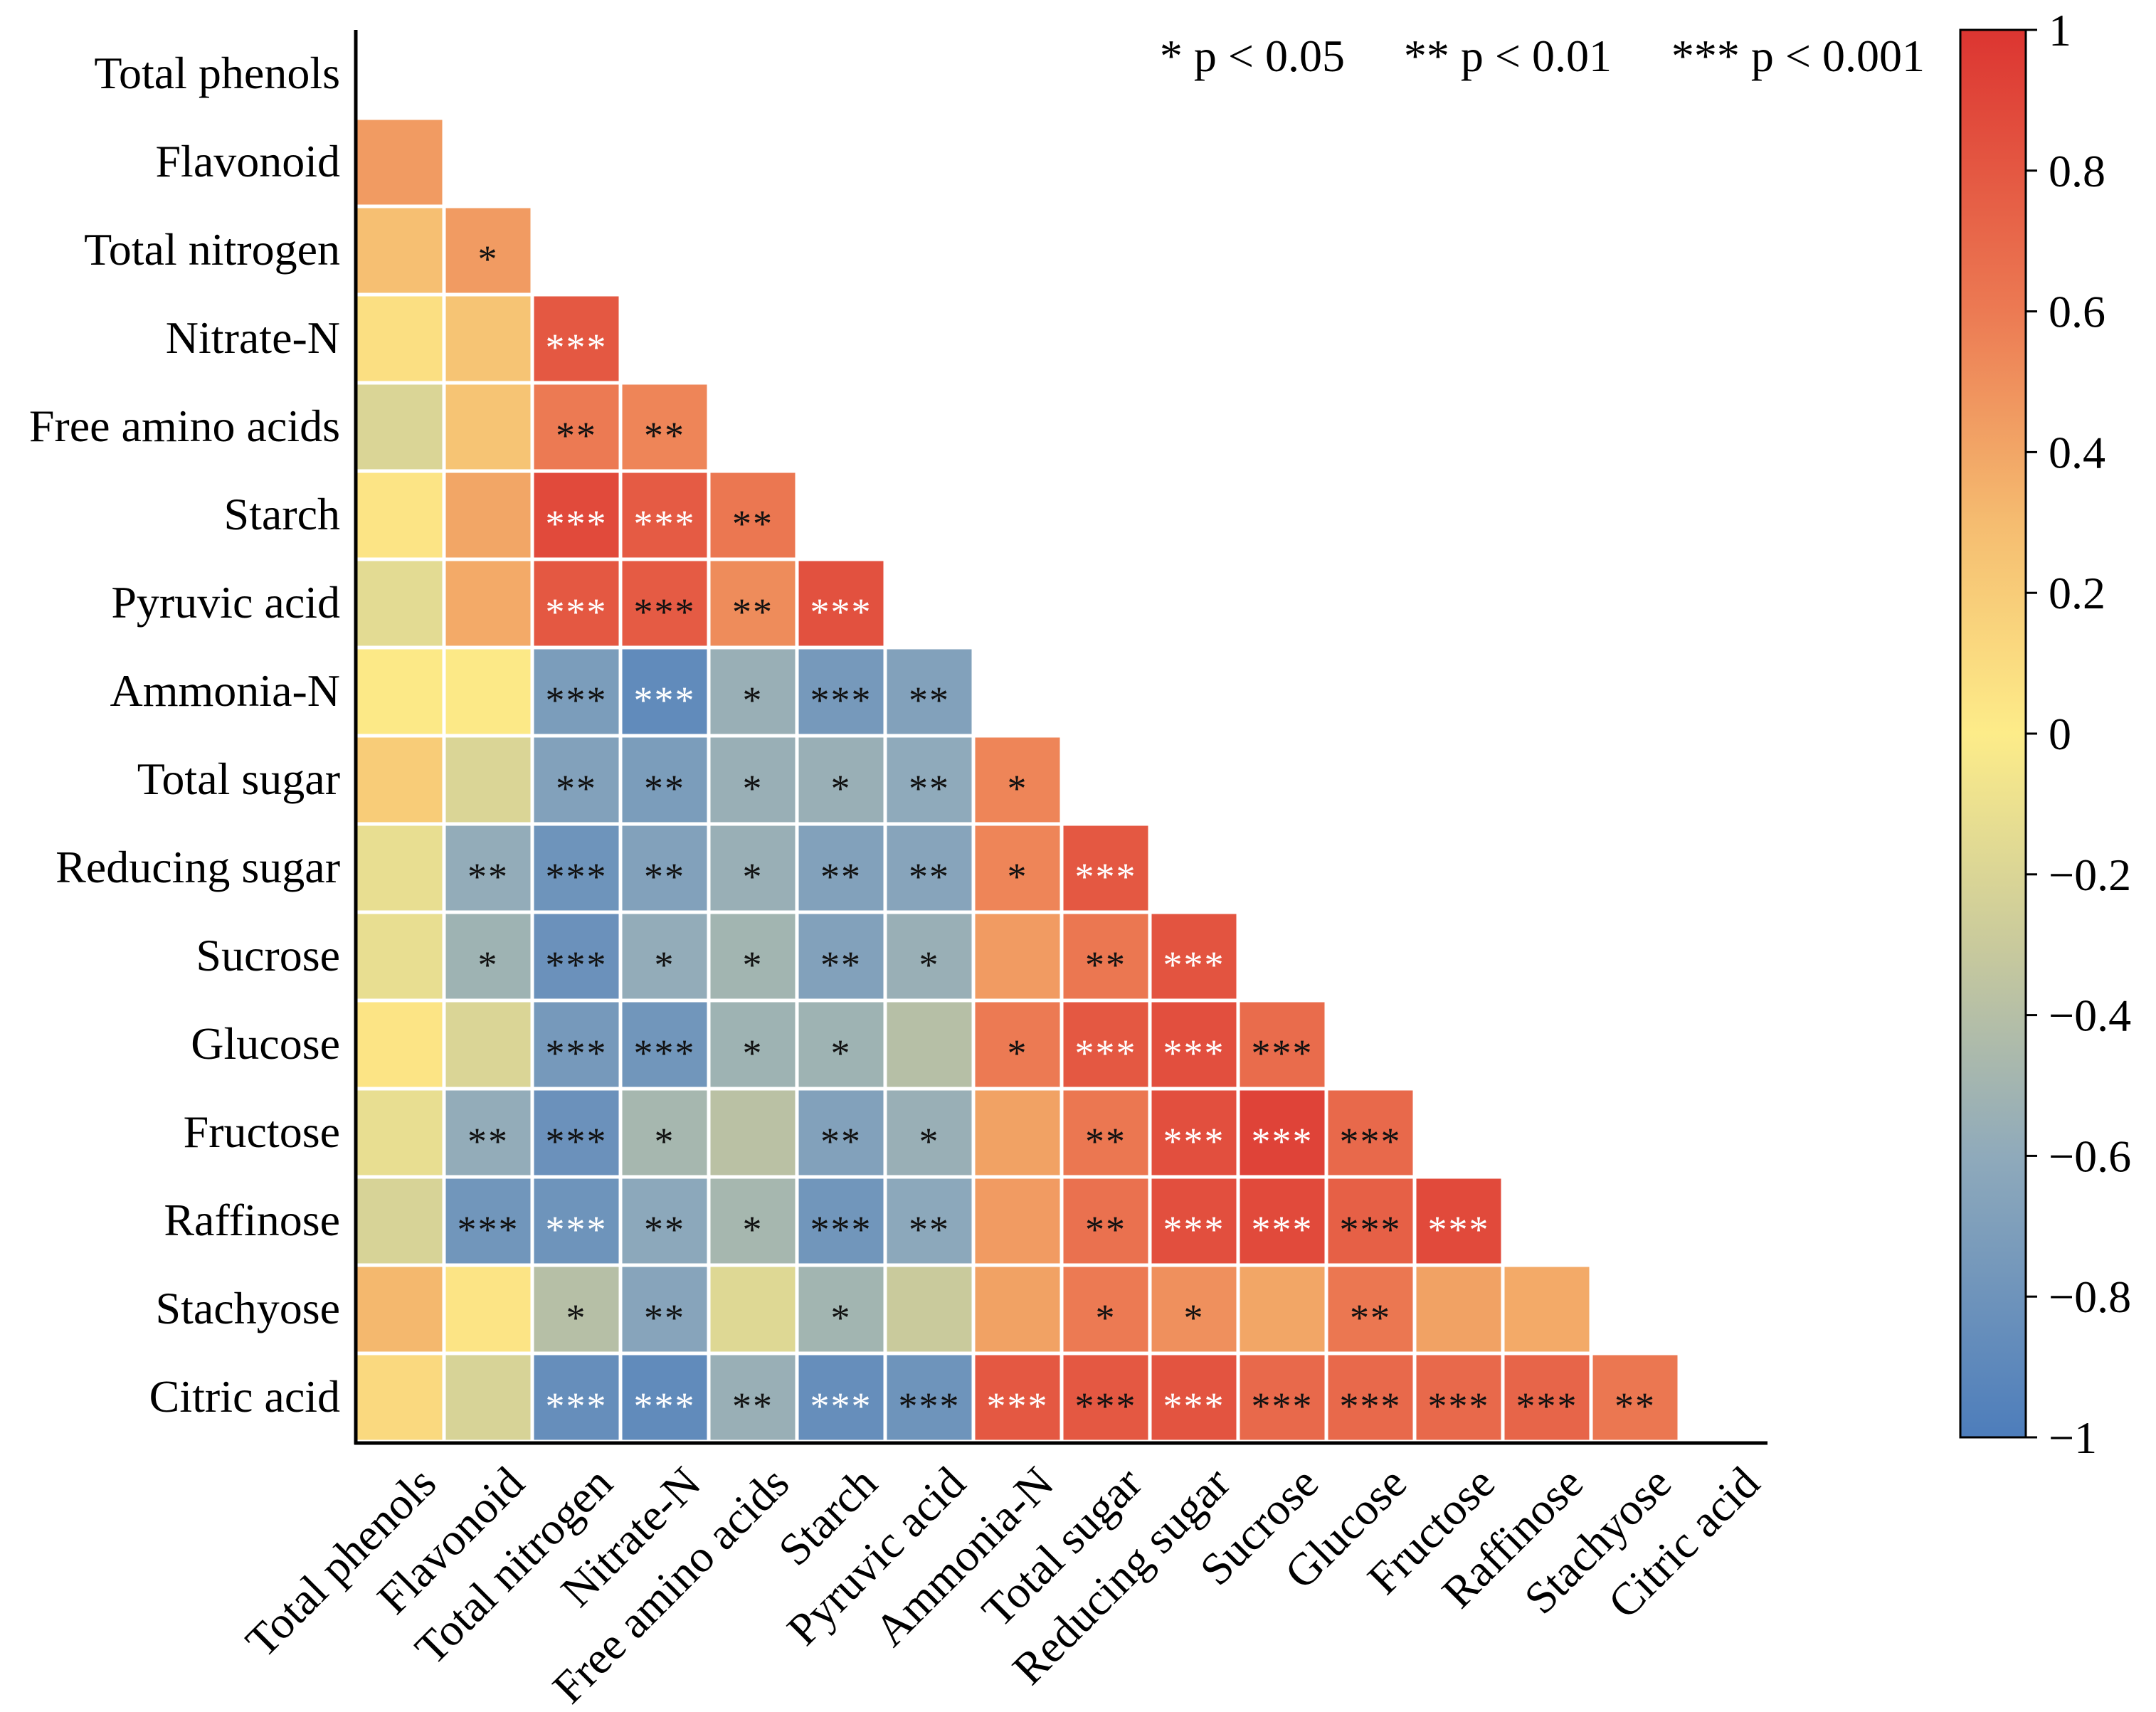  What do you see at coordinates (400, 1132) in the screenshot?
I see `cell-fructose-total-phenols` at bounding box center [400, 1132].